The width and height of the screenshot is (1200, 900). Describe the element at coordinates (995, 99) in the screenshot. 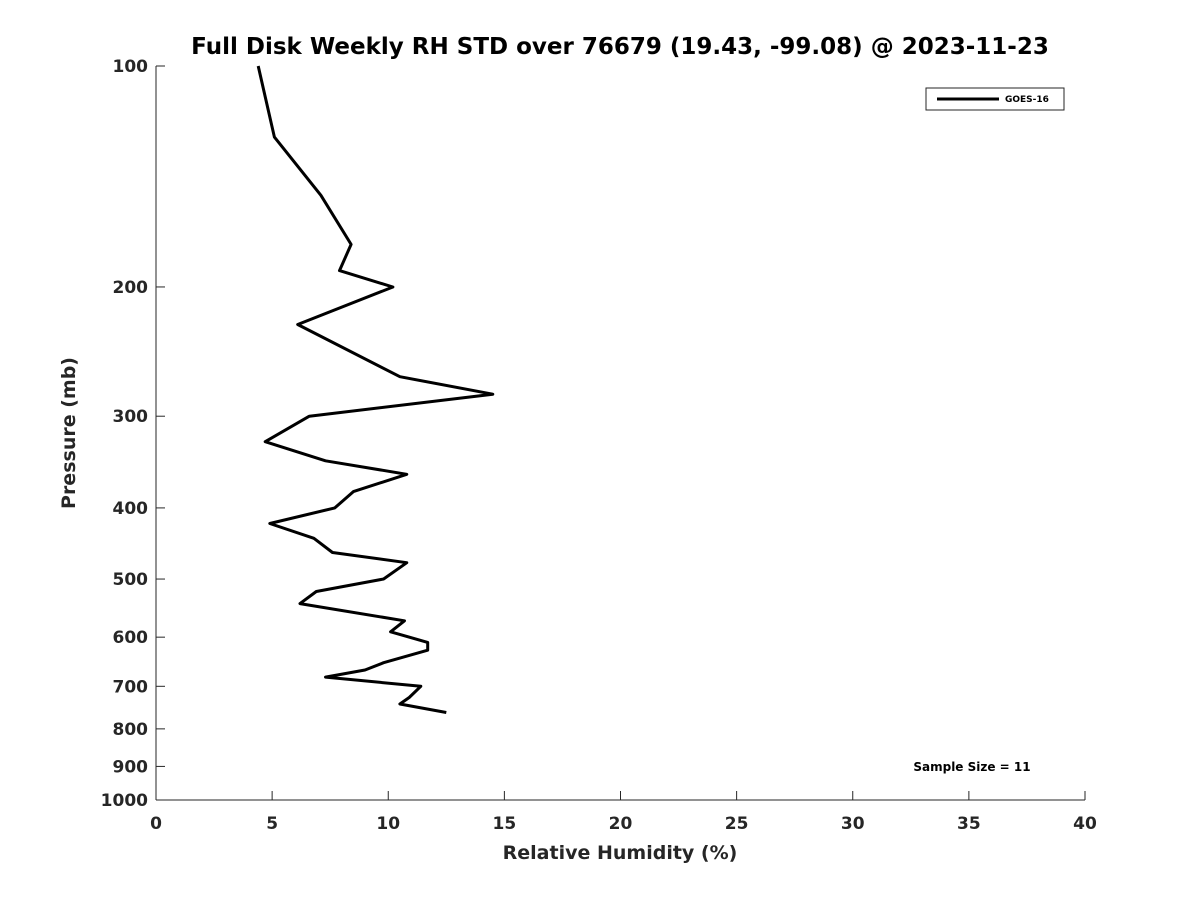

I see `legend: GOES-16` at that location.